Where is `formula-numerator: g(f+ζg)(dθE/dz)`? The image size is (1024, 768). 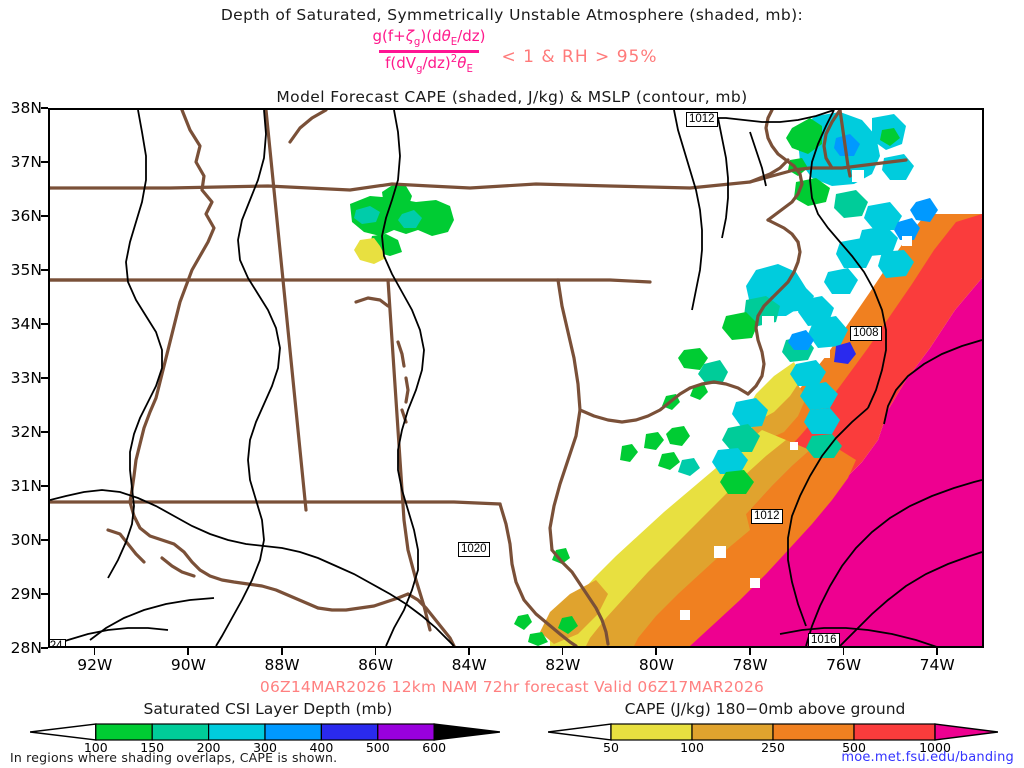 formula-numerator: g(f+ζg)(dθE/dz) is located at coordinates (429, 37).